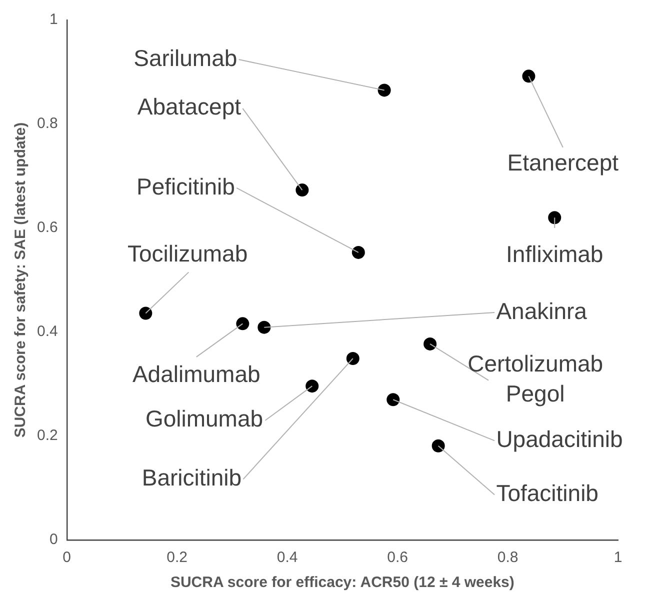 Image resolution: width=645 pixels, height=604 pixels. I want to click on annotation: Anakinra, so click(542, 311).